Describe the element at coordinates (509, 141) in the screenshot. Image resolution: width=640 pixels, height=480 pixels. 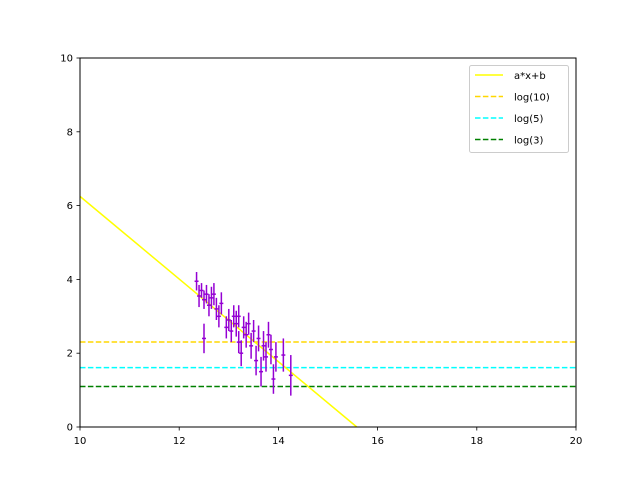
I see `legend-entry-3: log(3)` at that location.